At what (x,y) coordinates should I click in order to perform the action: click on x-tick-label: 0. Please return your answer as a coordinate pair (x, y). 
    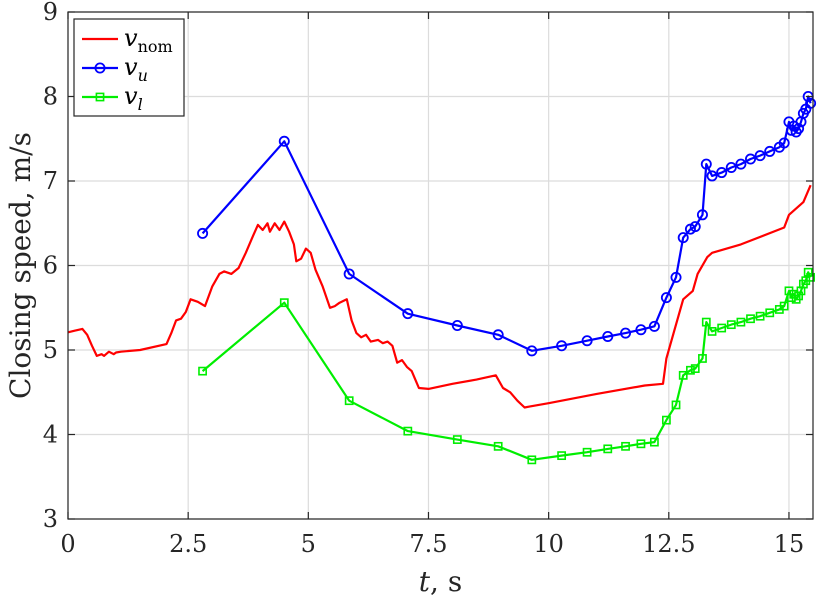
    Looking at the image, I should click on (67, 544).